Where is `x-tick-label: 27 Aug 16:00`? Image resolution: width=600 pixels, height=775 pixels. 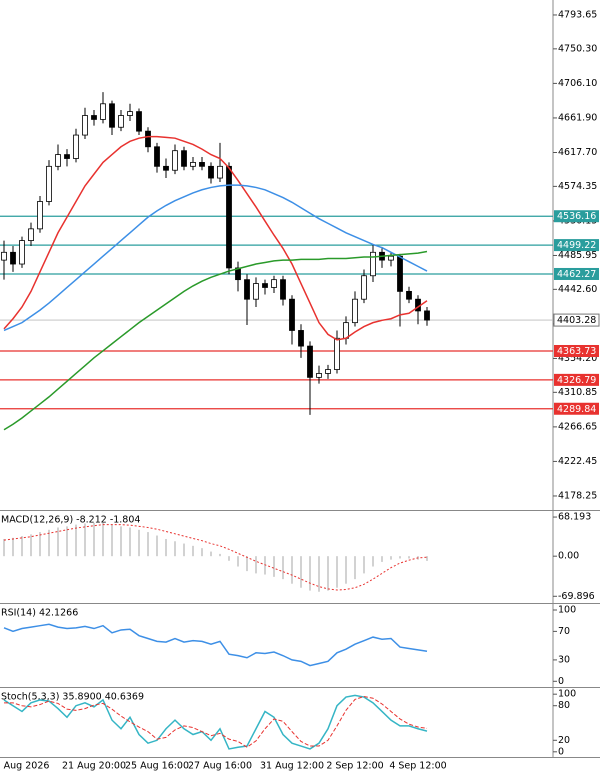
x-tick-label: 27 Aug 16:00 is located at coordinates (220, 766).